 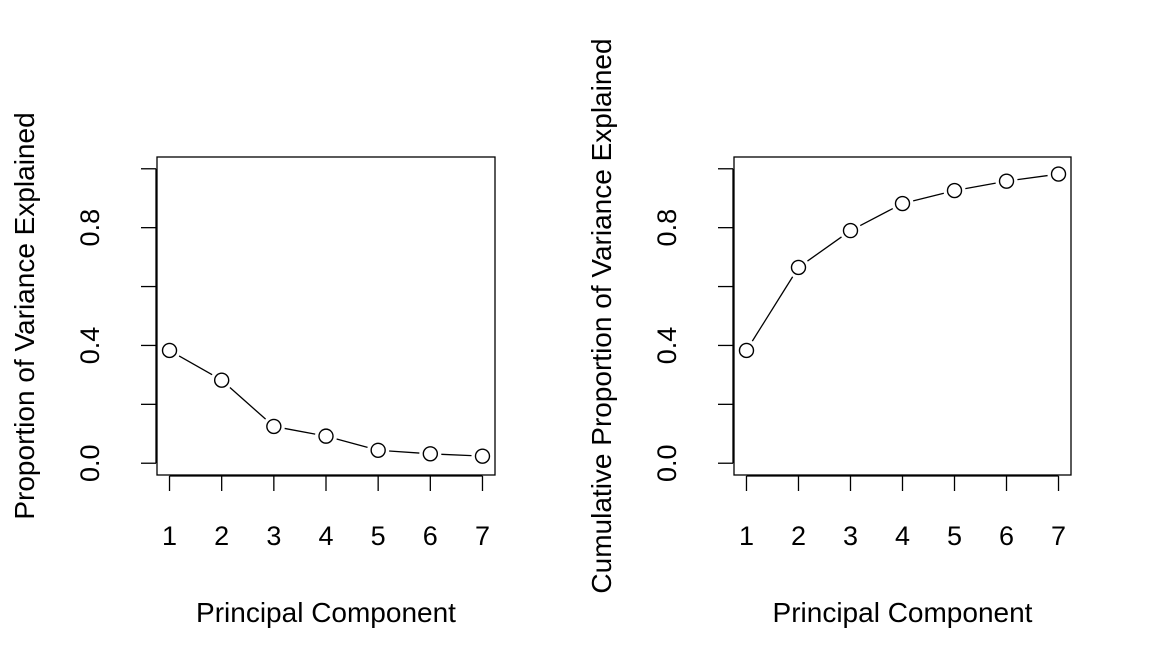 I want to click on y-axis-title: Proportion of Variance Explained, so click(x=24, y=315).